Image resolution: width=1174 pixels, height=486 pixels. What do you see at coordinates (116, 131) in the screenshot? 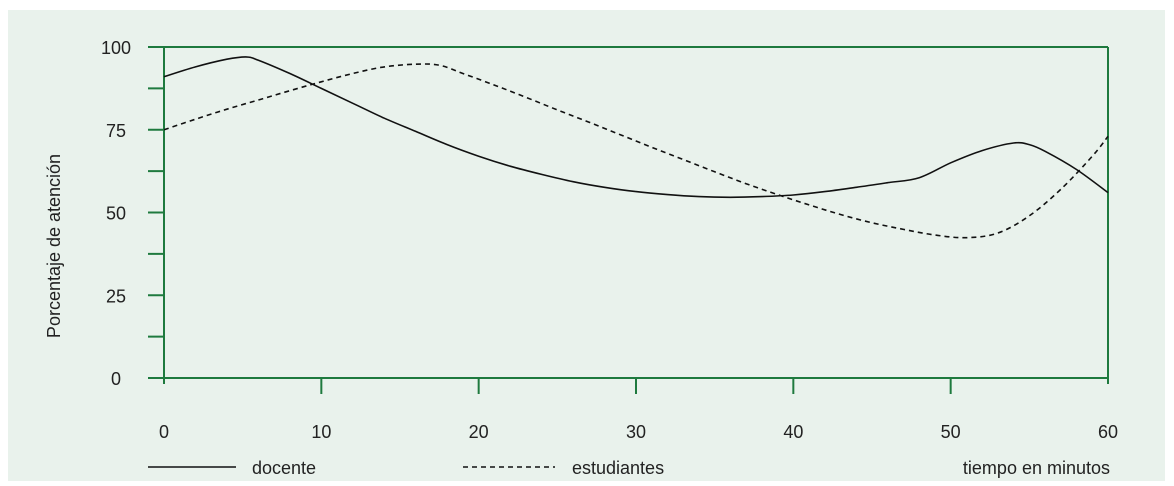
I see `y-tick-label: 75` at bounding box center [116, 131].